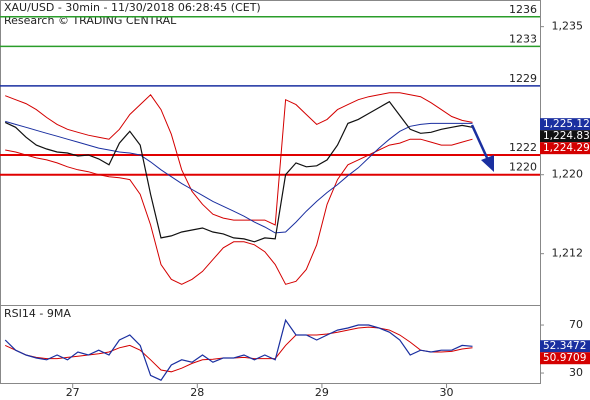 The height and width of the screenshot is (400, 590). Describe the element at coordinates (482, 148) in the screenshot. I see `forecast-arrow` at that location.